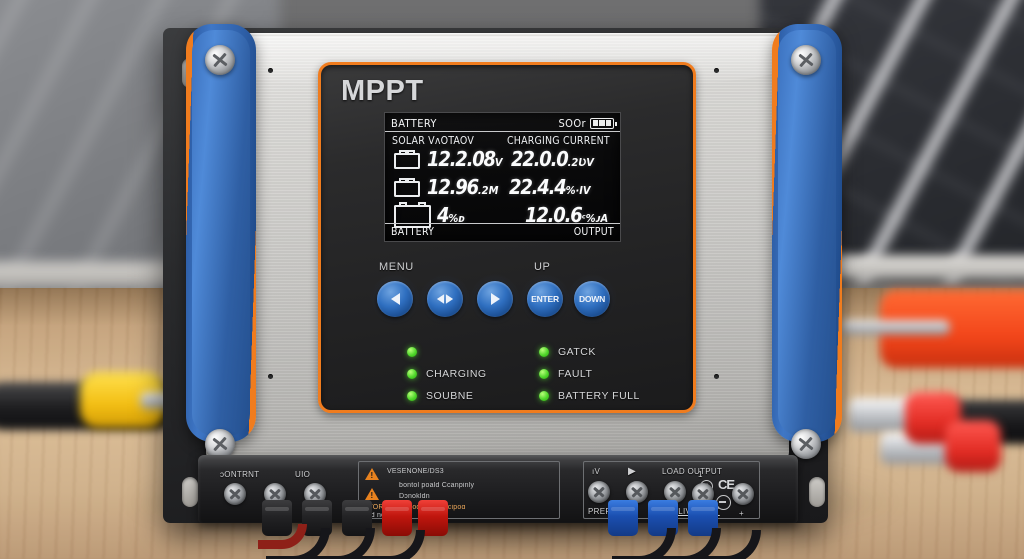 The image size is (1024, 559). What do you see at coordinates (456, 373) in the screenshot?
I see `led-label: CHARGING` at bounding box center [456, 373].